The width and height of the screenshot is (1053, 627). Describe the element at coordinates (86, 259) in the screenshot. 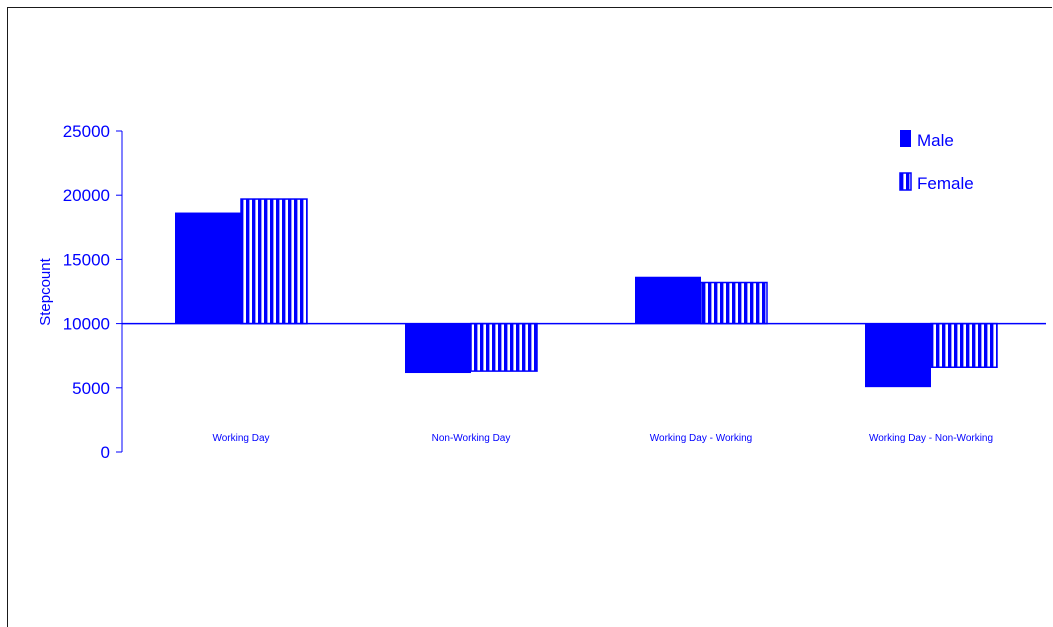

I see `y-tick-label: 15000` at that location.